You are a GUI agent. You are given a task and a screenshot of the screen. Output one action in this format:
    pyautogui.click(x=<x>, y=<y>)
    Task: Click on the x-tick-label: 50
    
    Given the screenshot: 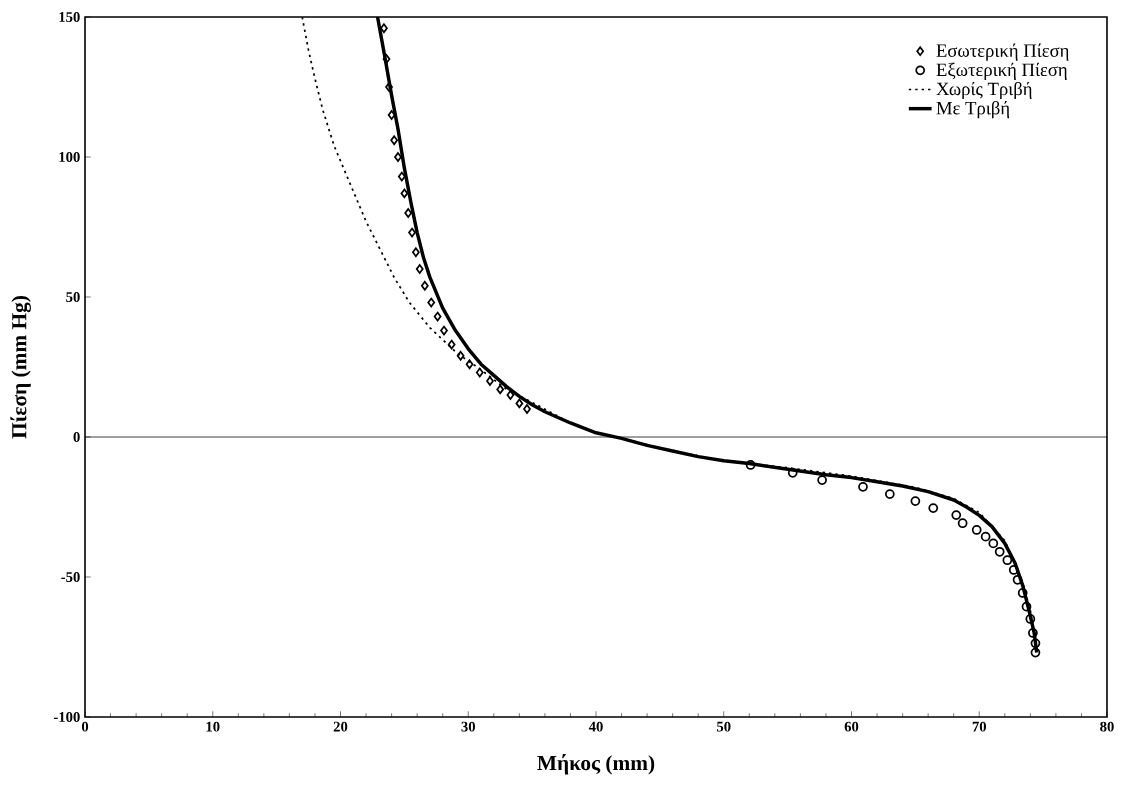 What is the action you would take?
    pyautogui.click(x=724, y=726)
    